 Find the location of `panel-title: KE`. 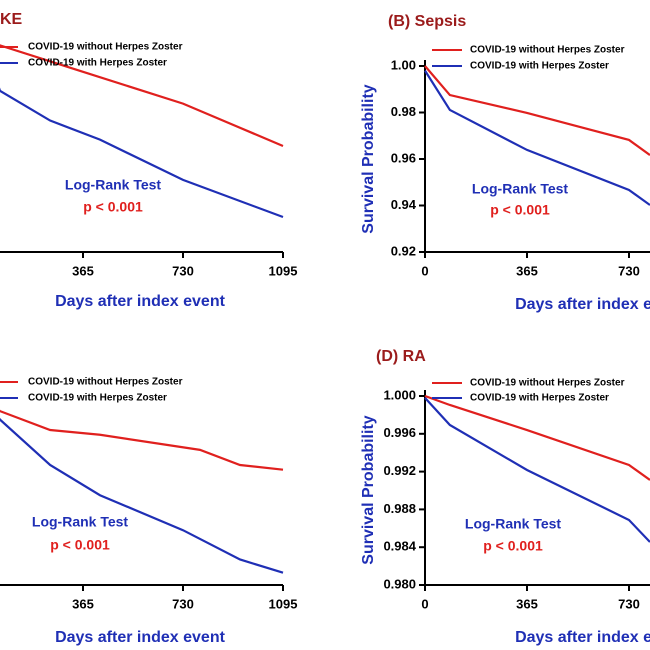

panel-title: KE is located at coordinates (11, 19).